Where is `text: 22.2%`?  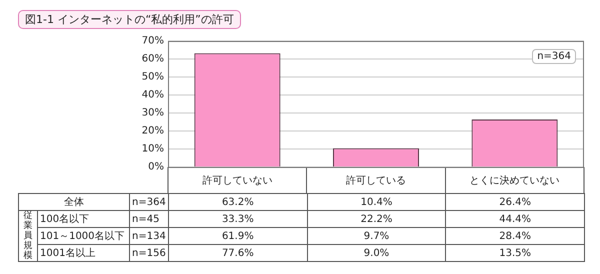 text: 22.2% is located at coordinates (376, 219).